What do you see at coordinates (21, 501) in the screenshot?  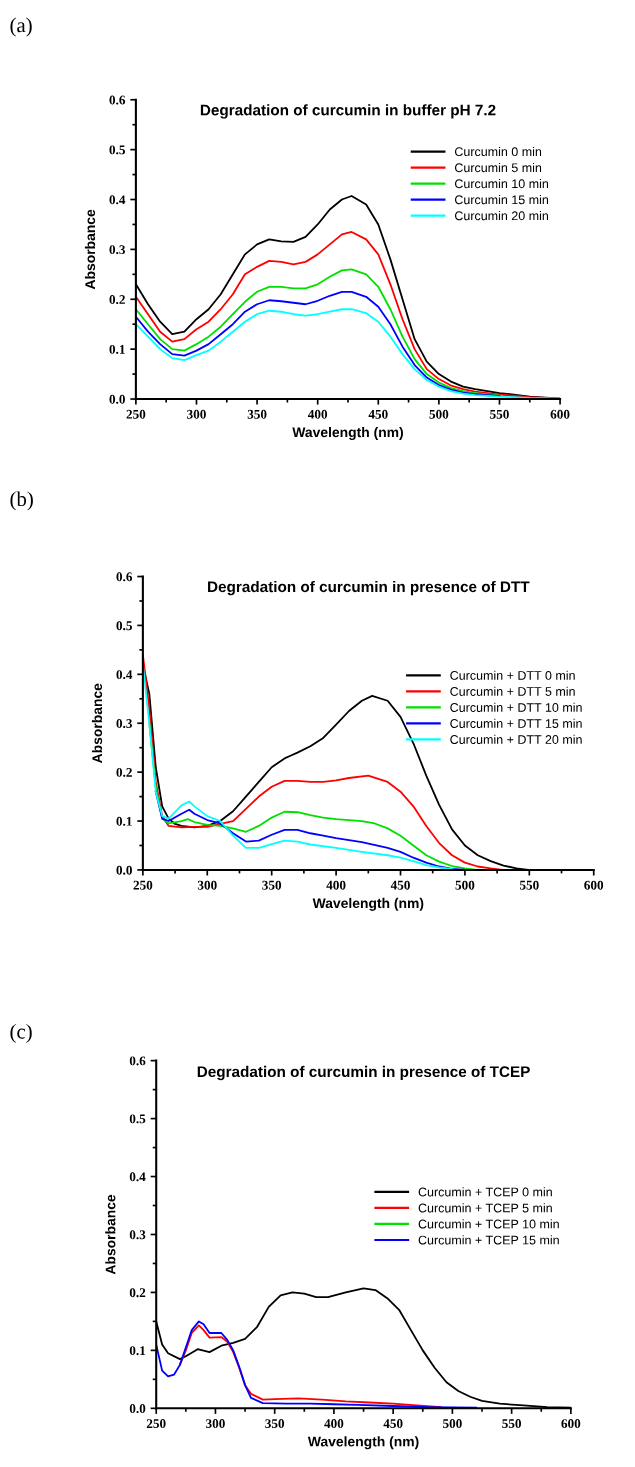 I see `text: (b)` at bounding box center [21, 501].